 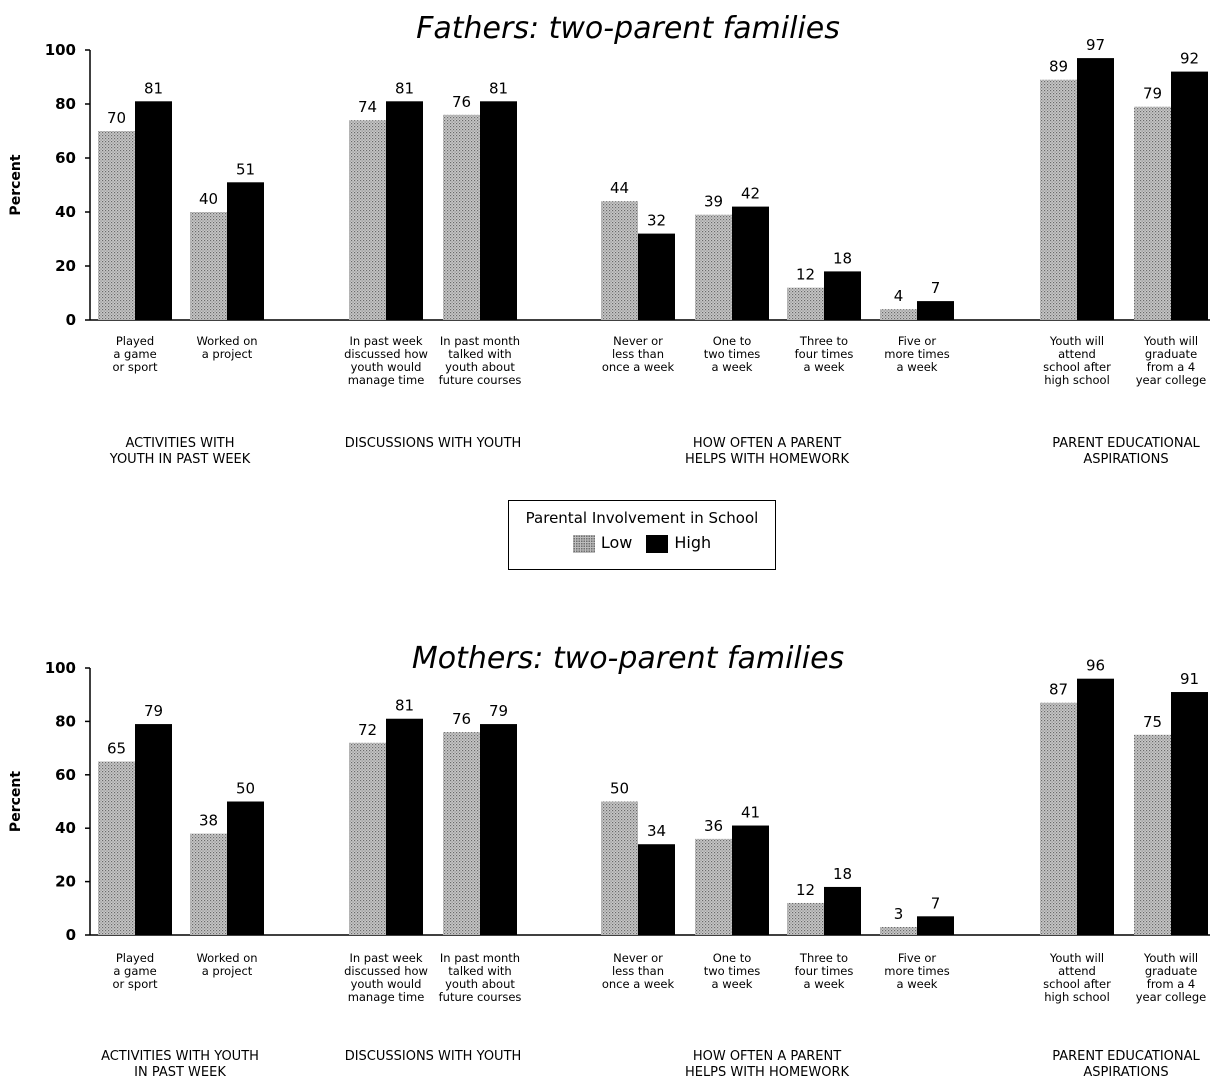 What do you see at coordinates (461, 102) in the screenshot?
I see `fathers-value-label-low: 76` at bounding box center [461, 102].